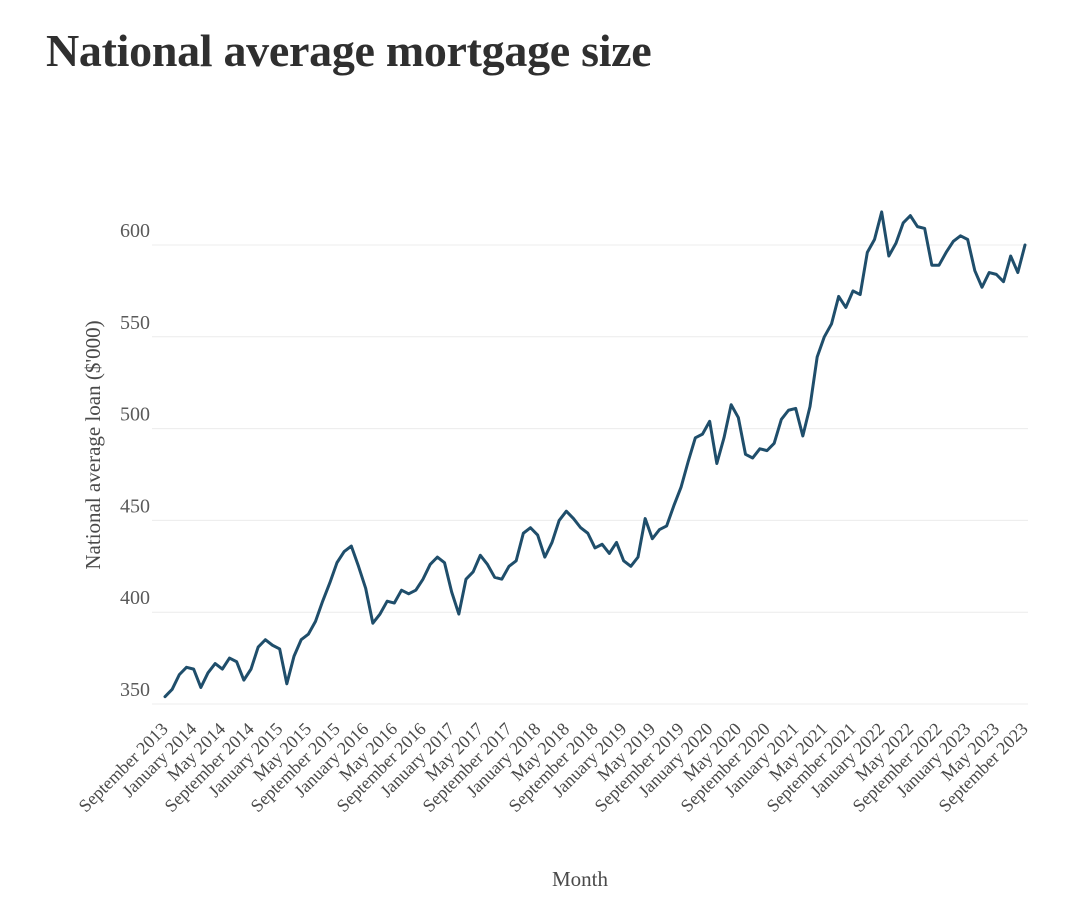 Image resolution: width=1080 pixels, height=922 pixels. Describe the element at coordinates (135, 460) in the screenshot. I see `y-axis-ticks: 350 400 450 500 550 600` at that location.